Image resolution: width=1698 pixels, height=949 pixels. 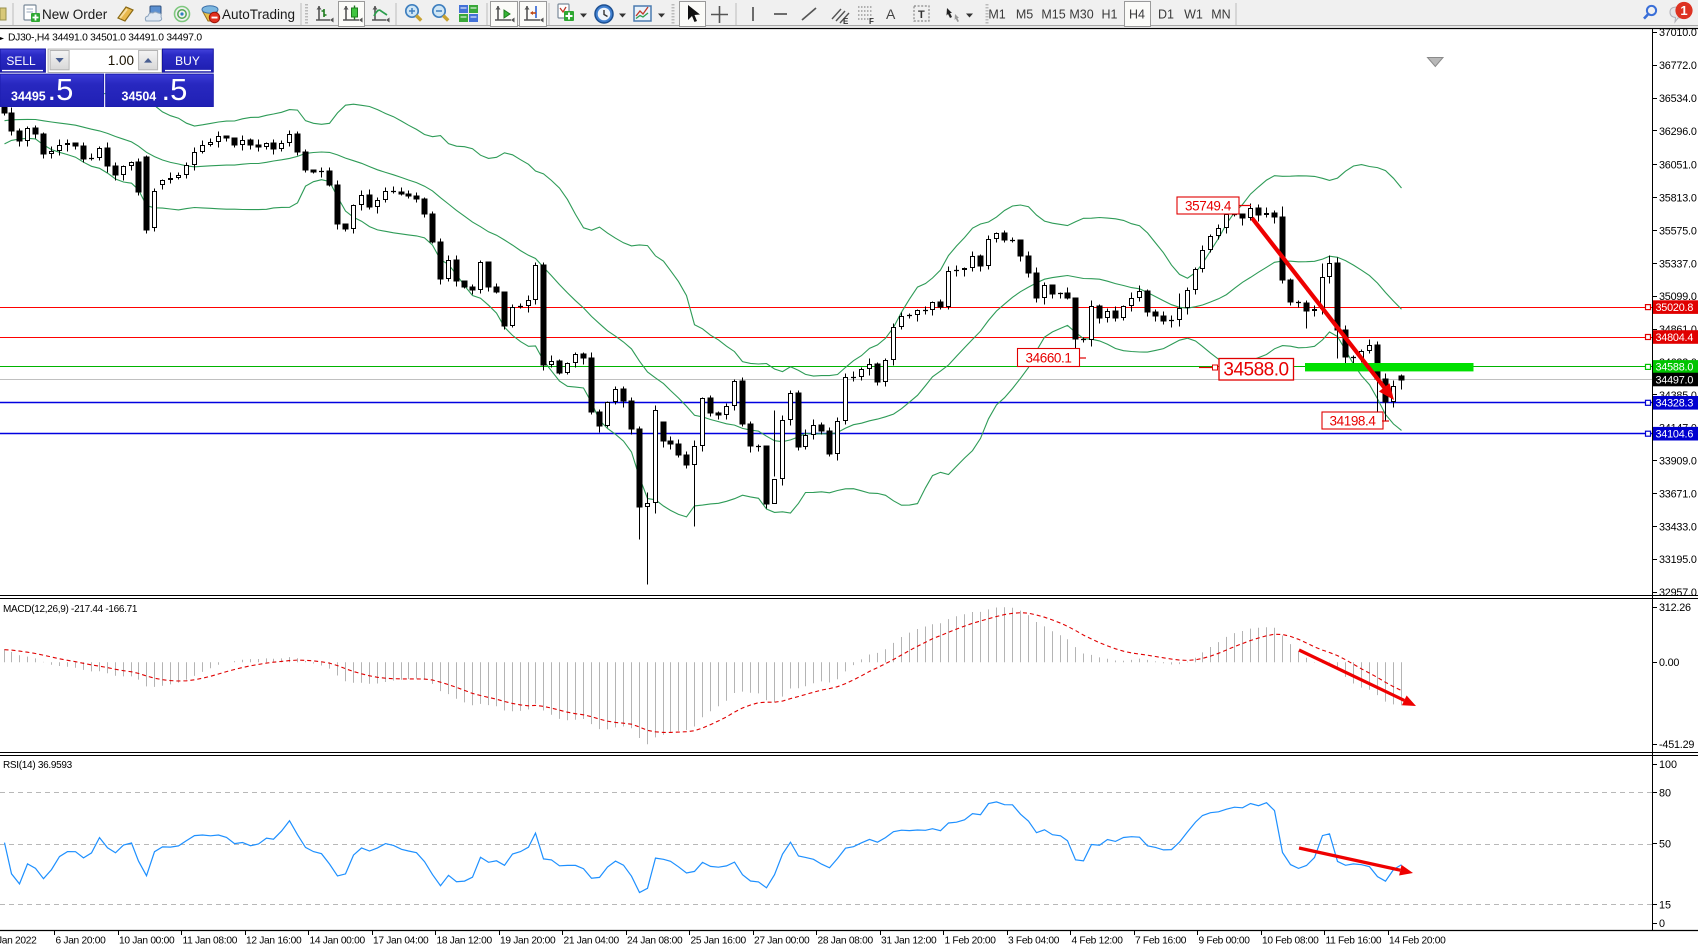 I want to click on svg-text: 35813.0, so click(x=1678, y=199).